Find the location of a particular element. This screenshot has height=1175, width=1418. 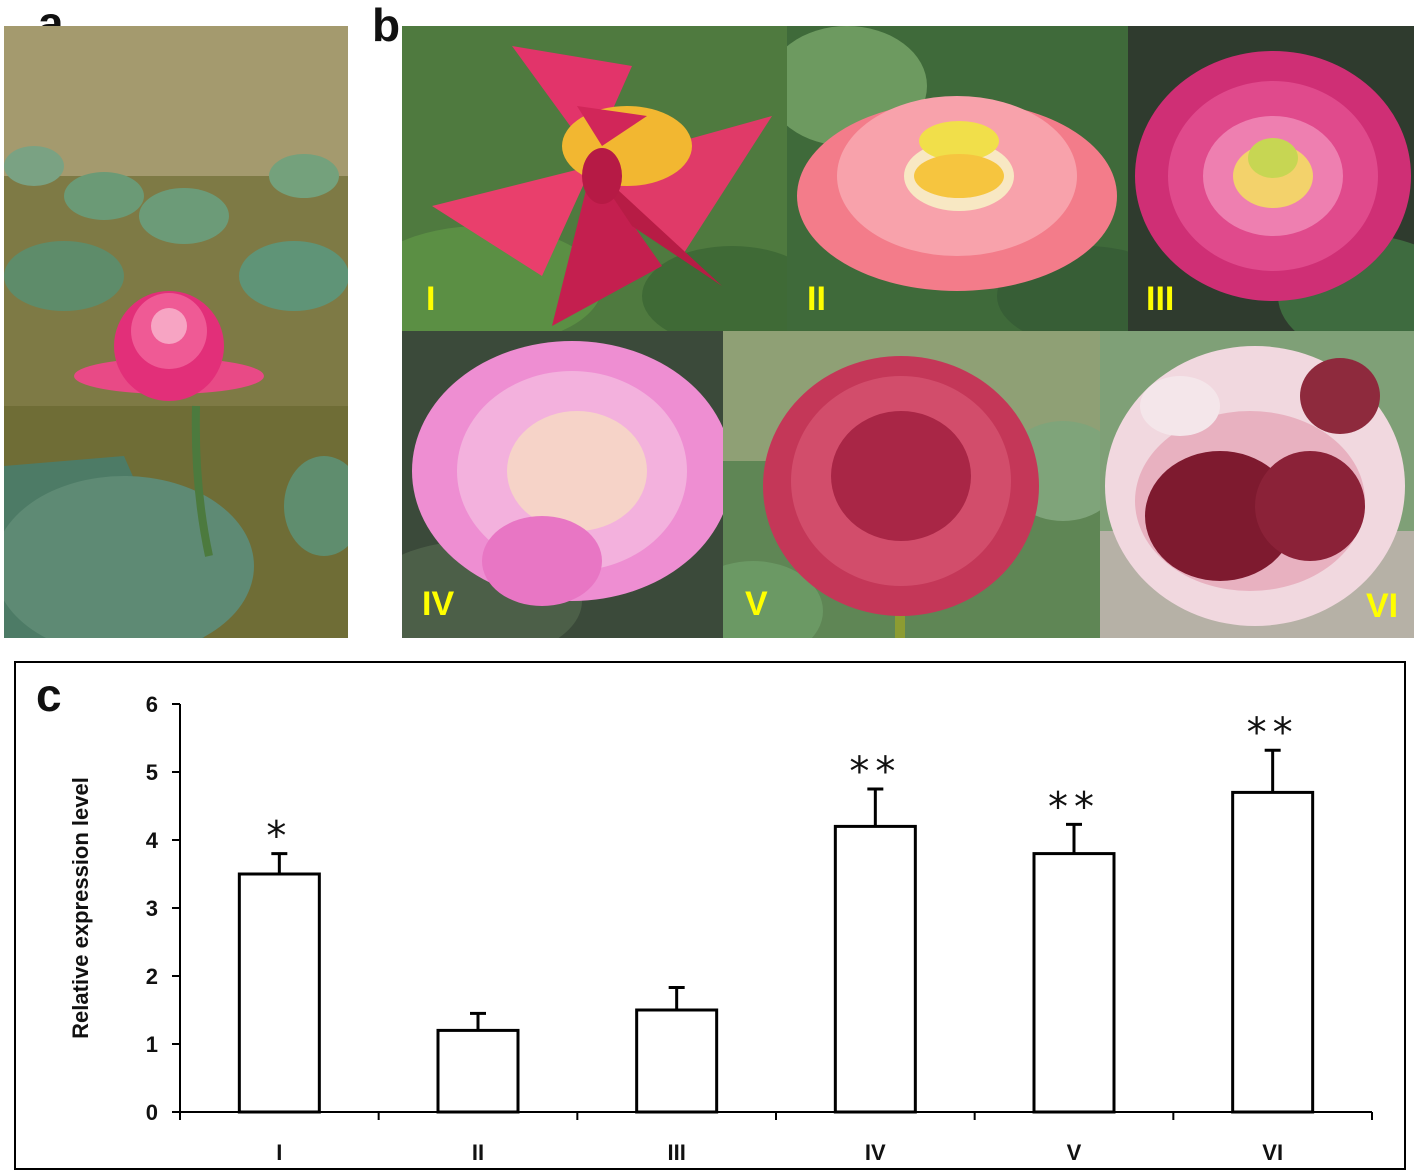

y-tick-label-0: 0 is located at coordinates (152, 1112).